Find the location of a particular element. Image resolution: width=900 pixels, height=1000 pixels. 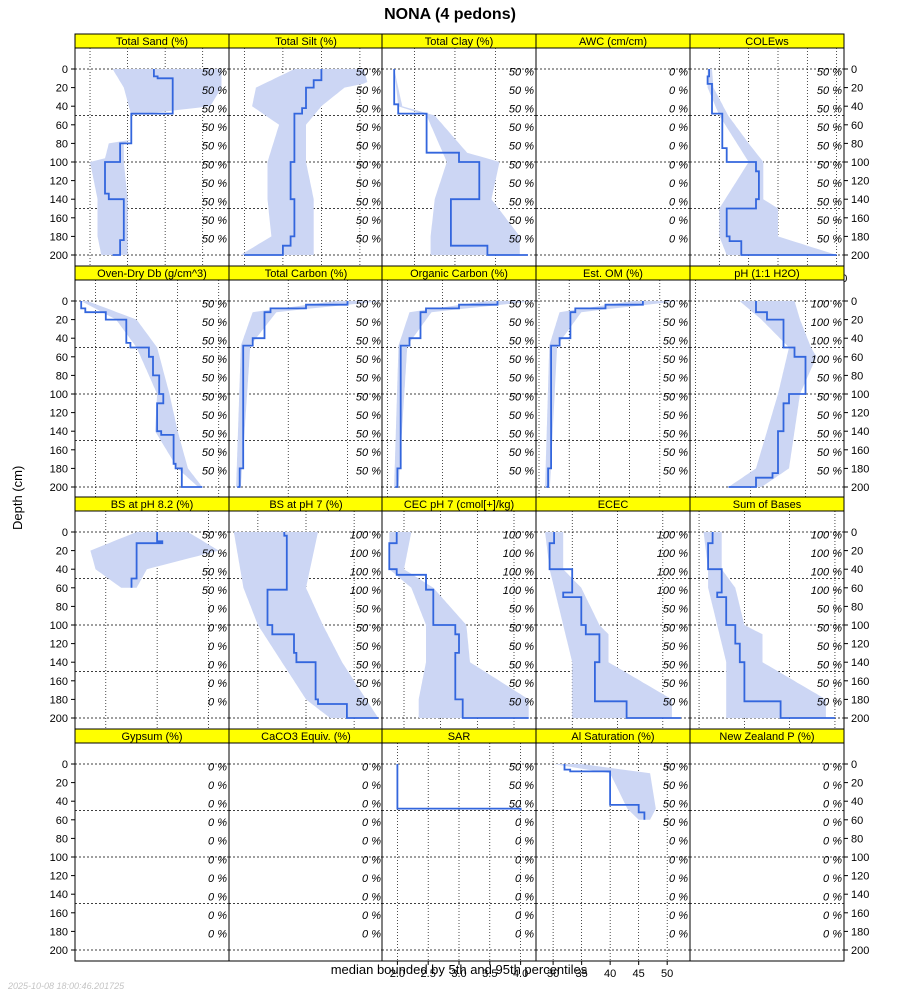

x-tick-label: 50 is located at coordinates (667, 974).